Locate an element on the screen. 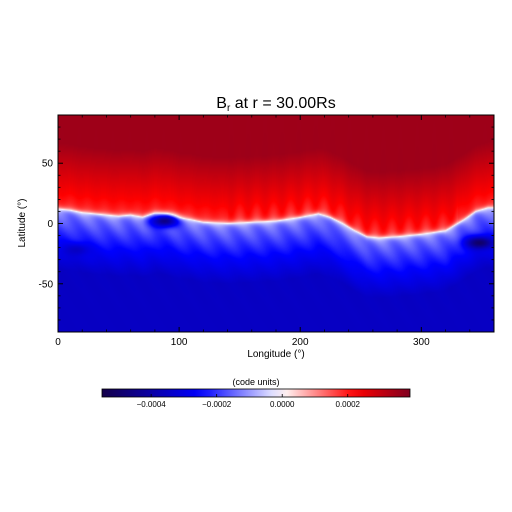 Image resolution: width=512 pixels, height=512 pixels. colorbar-ticks: −0.0004 −0.0002 0.0000 0.0002 is located at coordinates (249, 401).